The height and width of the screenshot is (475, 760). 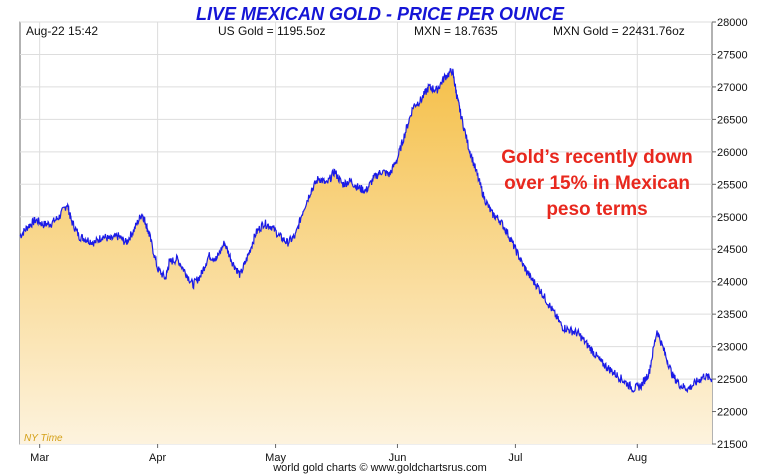 What do you see at coordinates (732, 283) in the screenshot?
I see `y-tick-label: 24000` at bounding box center [732, 283].